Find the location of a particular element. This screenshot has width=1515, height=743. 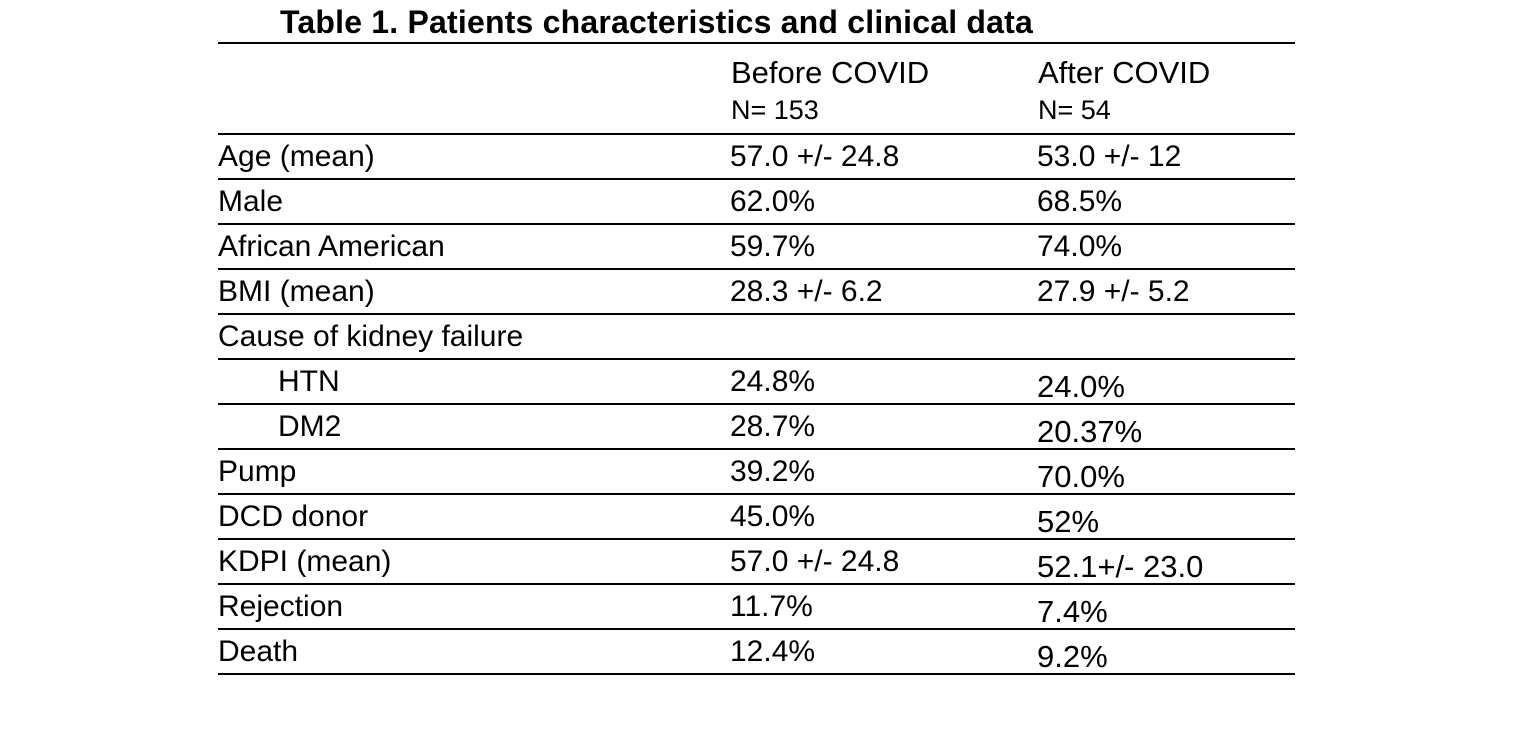

row-value-after: 24.0% is located at coordinates (1166, 382).